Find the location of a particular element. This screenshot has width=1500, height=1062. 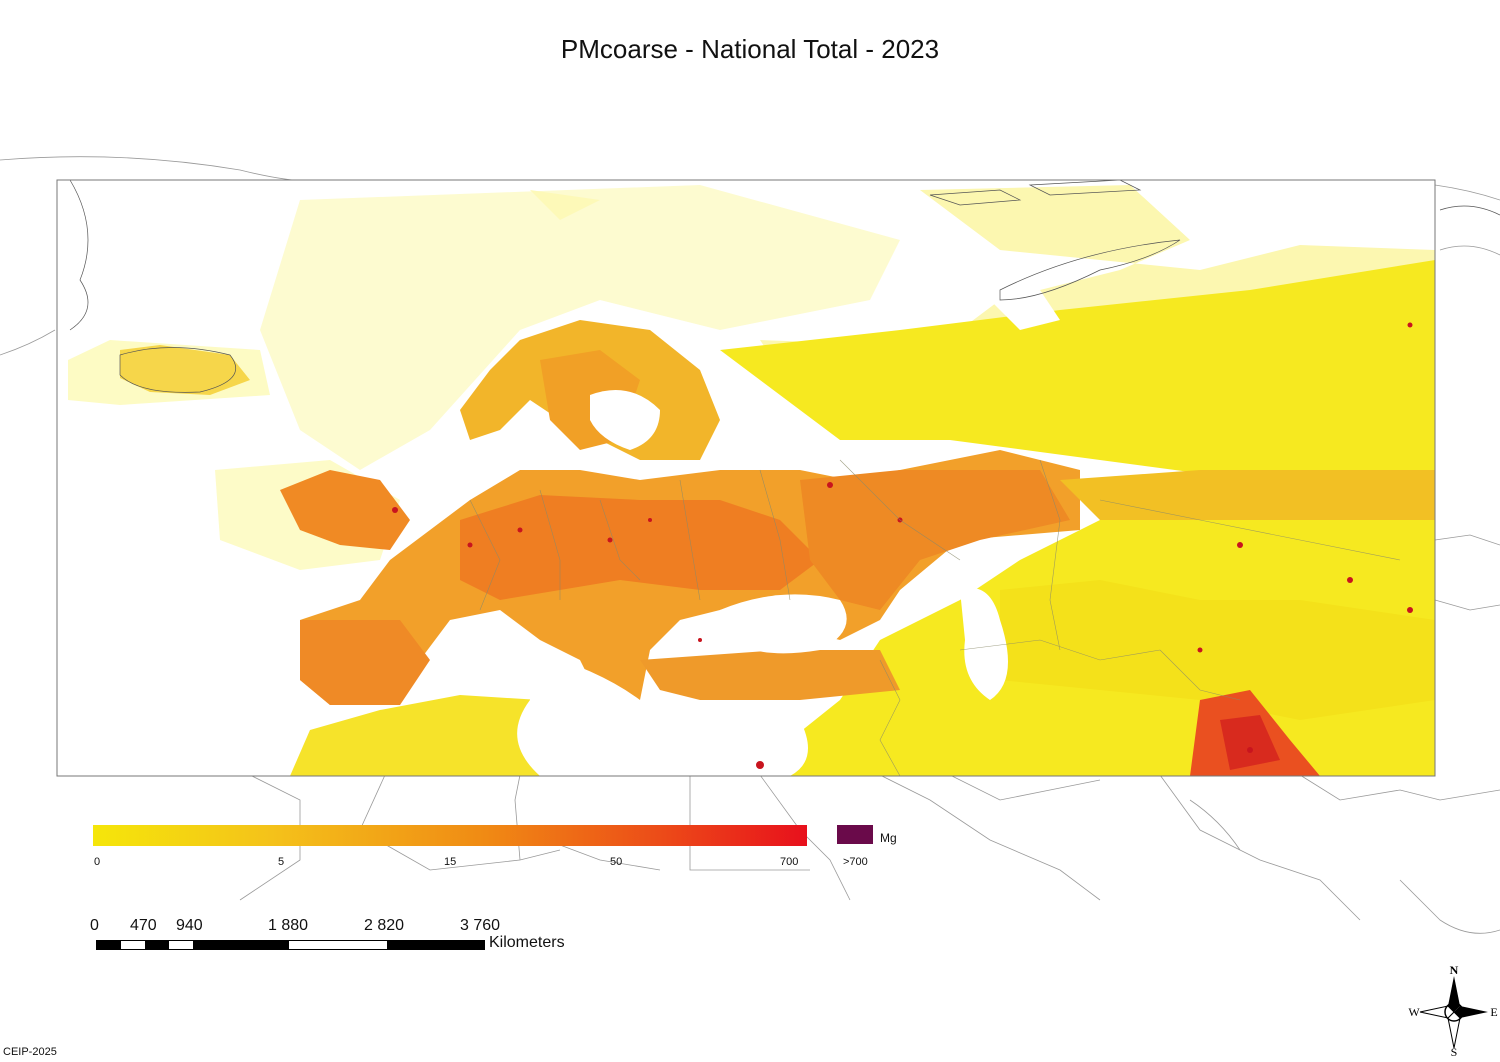

scale-label-4: 2 820 is located at coordinates (384, 925).